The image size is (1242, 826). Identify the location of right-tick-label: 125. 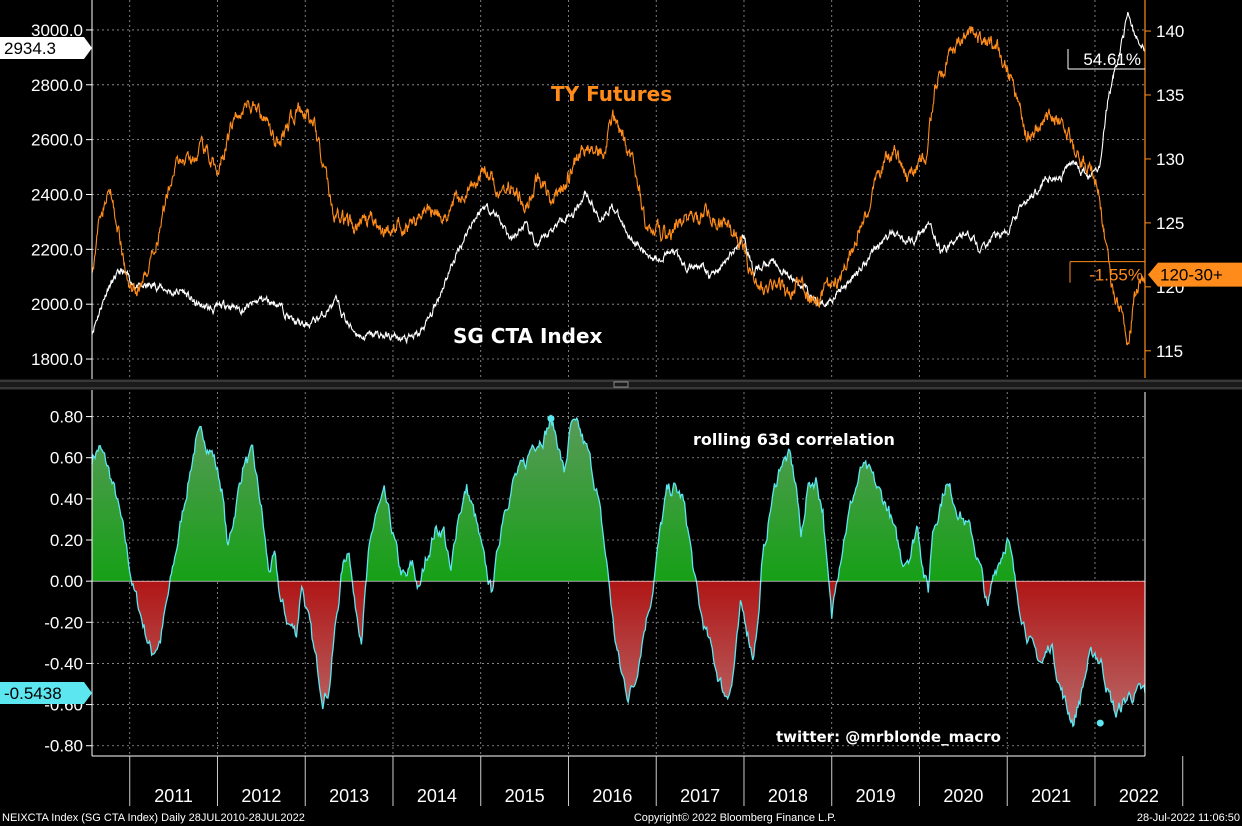
(1170, 223).